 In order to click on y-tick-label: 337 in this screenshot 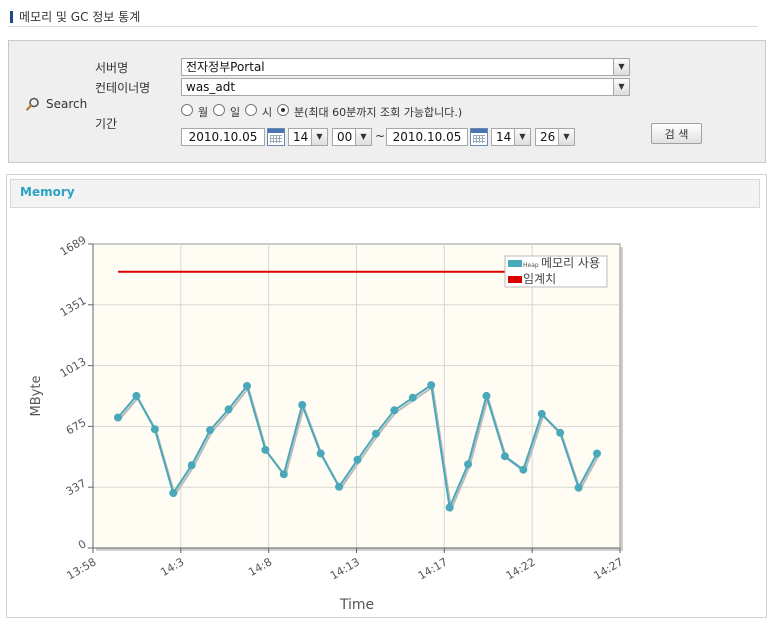, I will do `click(76, 488)`.